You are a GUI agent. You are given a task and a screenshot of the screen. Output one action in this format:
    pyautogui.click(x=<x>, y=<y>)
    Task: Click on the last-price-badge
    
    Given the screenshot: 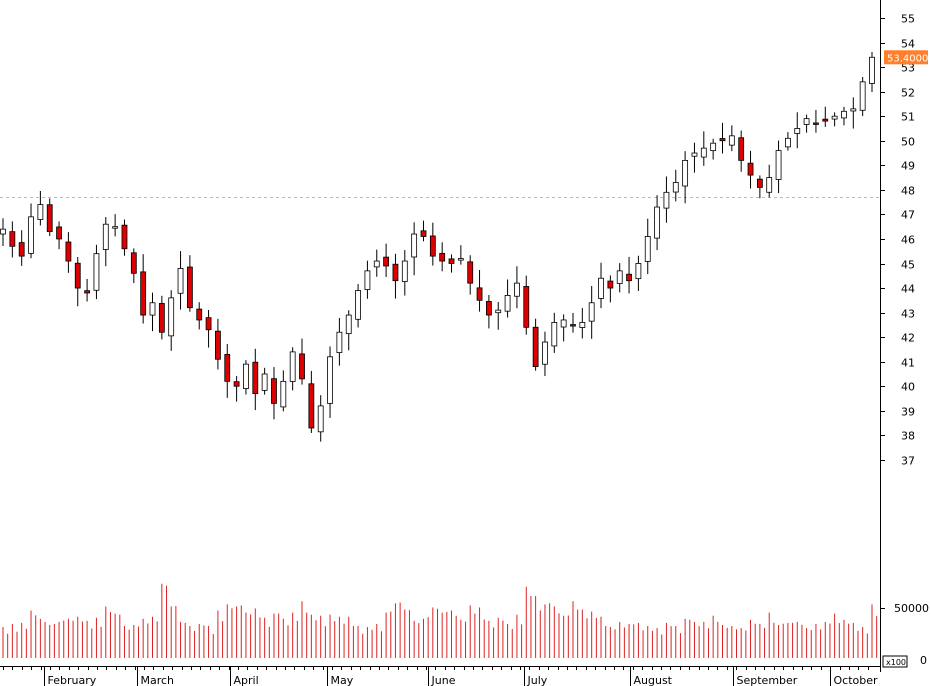 What is the action you would take?
    pyautogui.click(x=906, y=57)
    